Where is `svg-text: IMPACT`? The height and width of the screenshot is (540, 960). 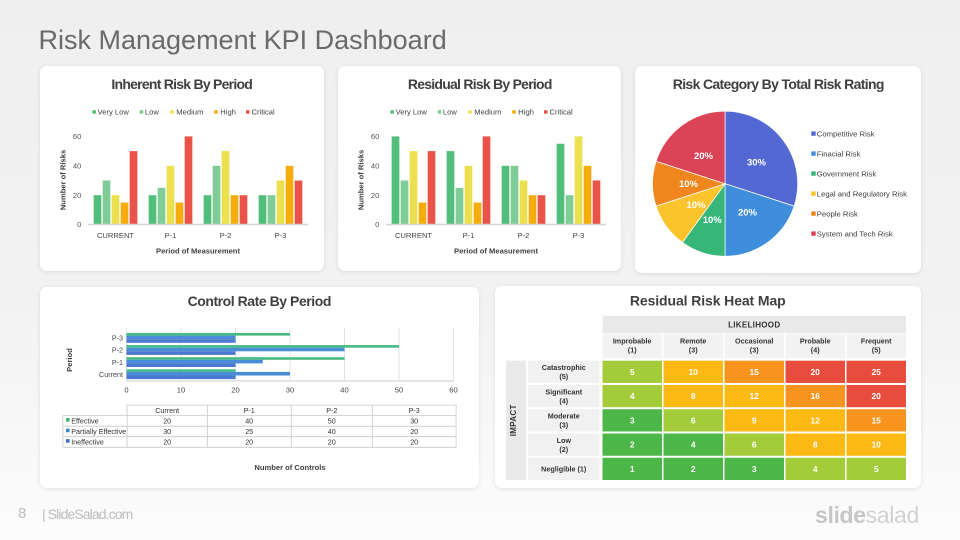
svg-text: IMPACT is located at coordinates (513, 420).